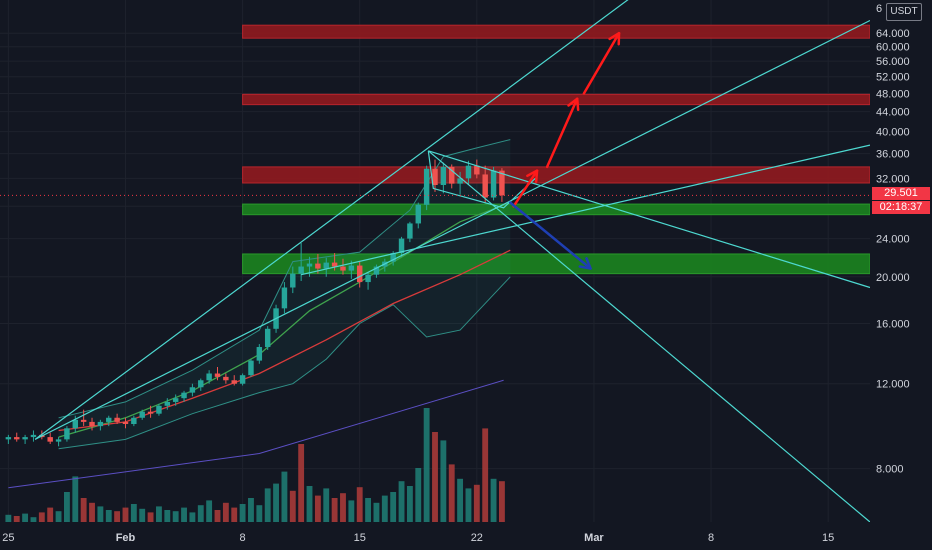  I want to click on price-axis-panel, so click(901, 261).